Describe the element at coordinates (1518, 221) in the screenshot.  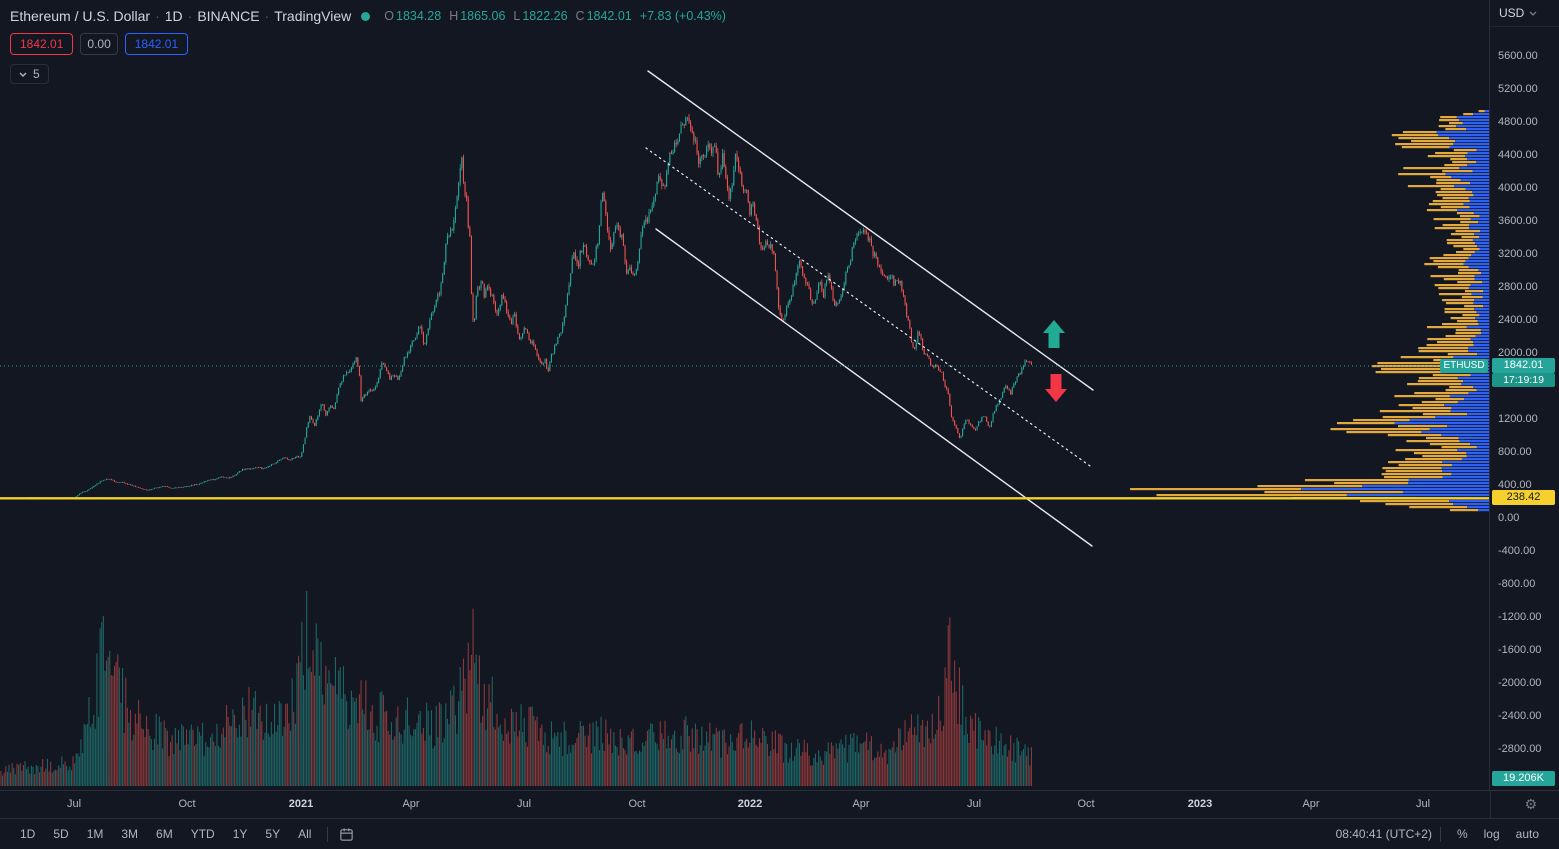
I see `price-tick: 3600.00` at that location.